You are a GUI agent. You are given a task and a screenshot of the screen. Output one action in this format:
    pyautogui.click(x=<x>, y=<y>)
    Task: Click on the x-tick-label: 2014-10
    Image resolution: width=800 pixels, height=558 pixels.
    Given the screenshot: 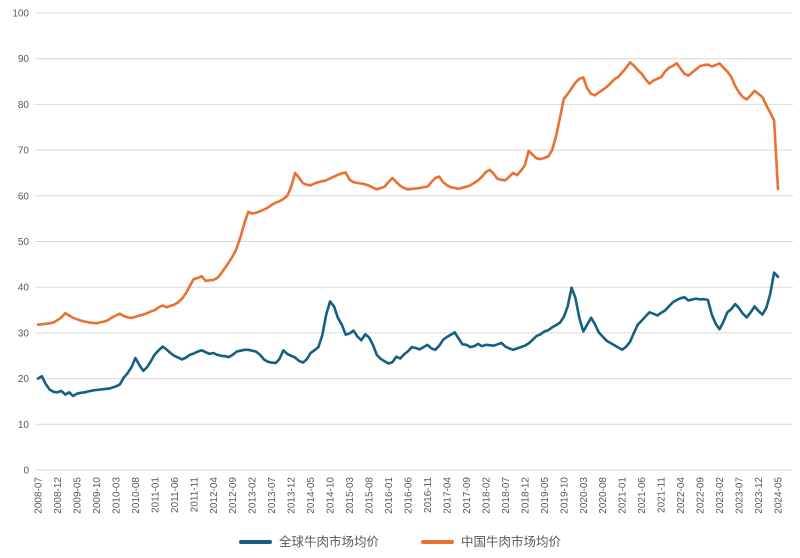 What is the action you would take?
    pyautogui.click(x=331, y=495)
    